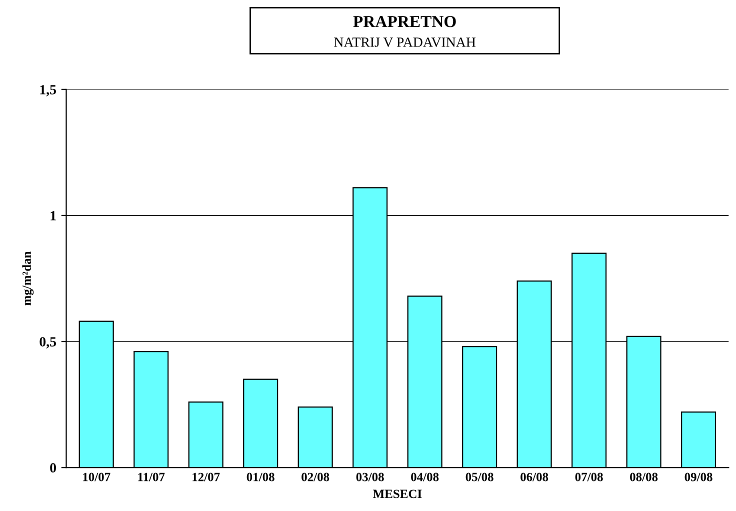 The height and width of the screenshot is (511, 736). I want to click on y-tick-label: 0, so click(53, 468).